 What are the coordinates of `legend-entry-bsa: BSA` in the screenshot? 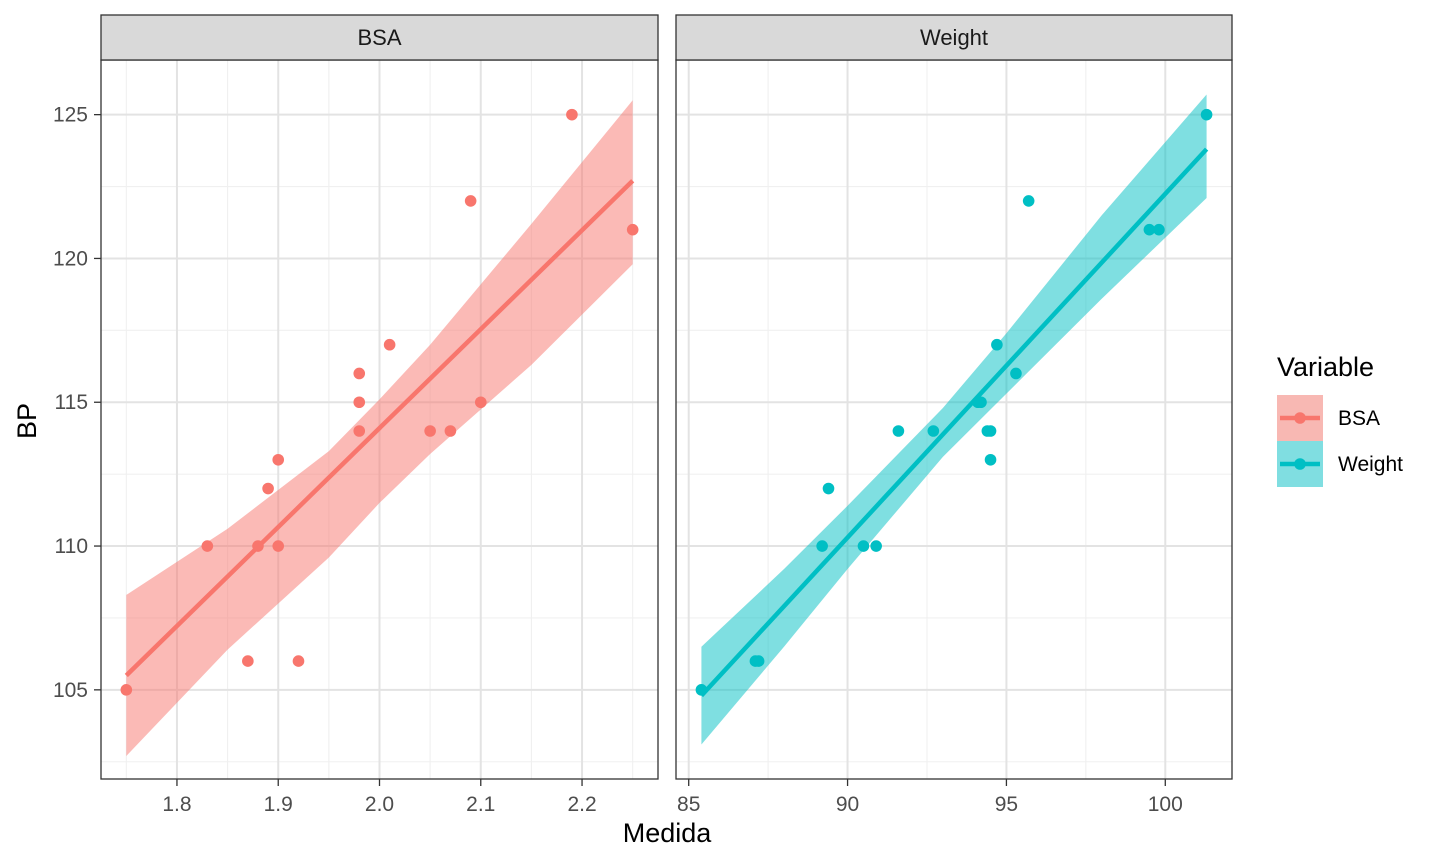 It's located at (1328, 418).